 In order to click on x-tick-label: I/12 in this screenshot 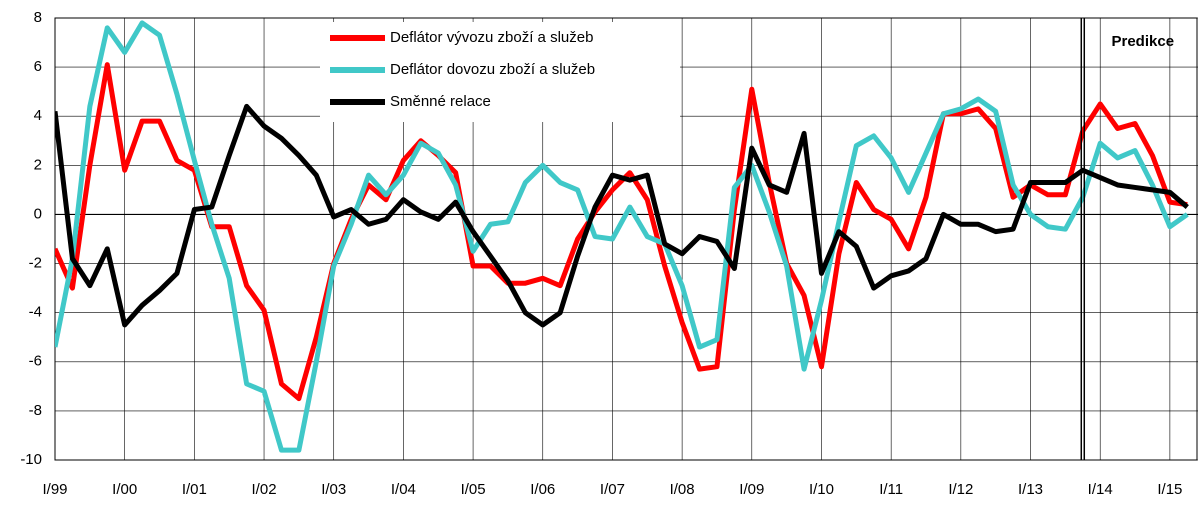, I will do `click(960, 489)`.